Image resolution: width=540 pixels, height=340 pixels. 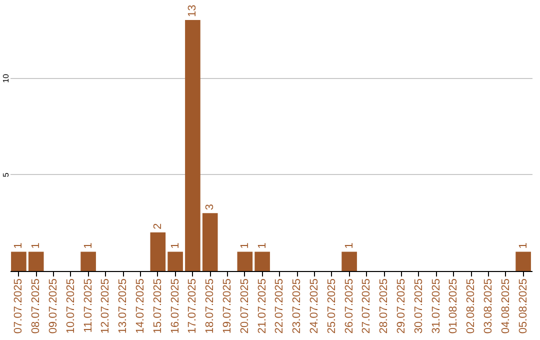 I want to click on x-tick-label: 31.07.2025, so click(x=436, y=306).